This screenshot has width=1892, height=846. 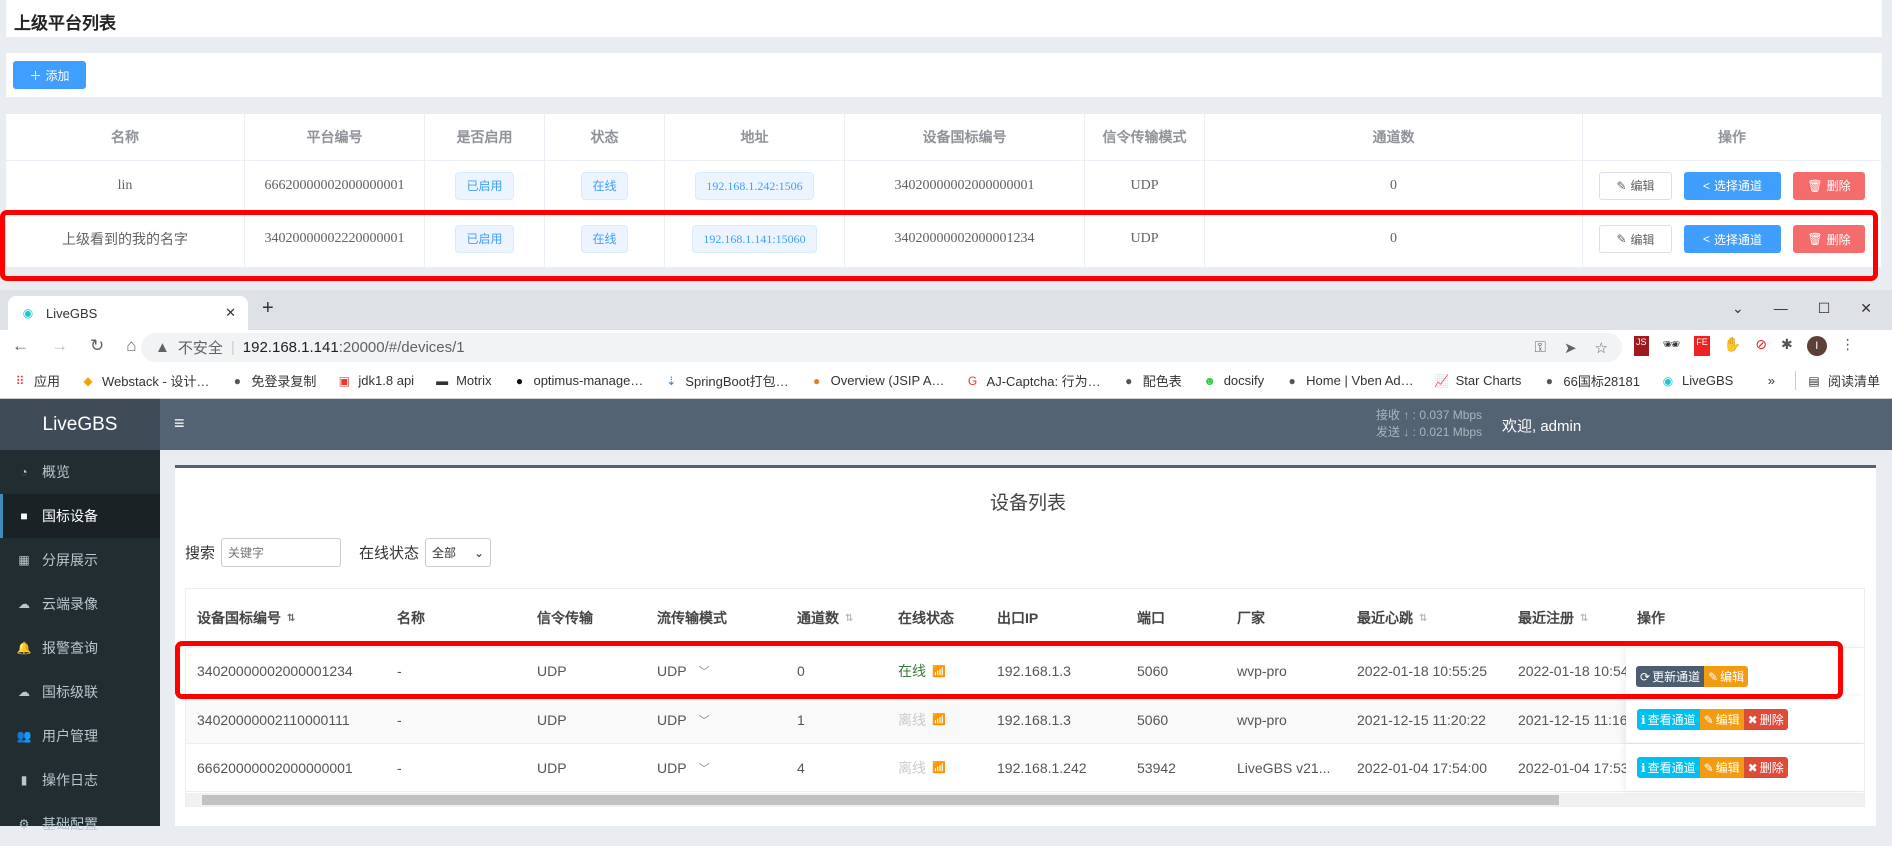 What do you see at coordinates (1392, 618) in the screenshot?
I see `column-header: 最近心跳 ⇅` at bounding box center [1392, 618].